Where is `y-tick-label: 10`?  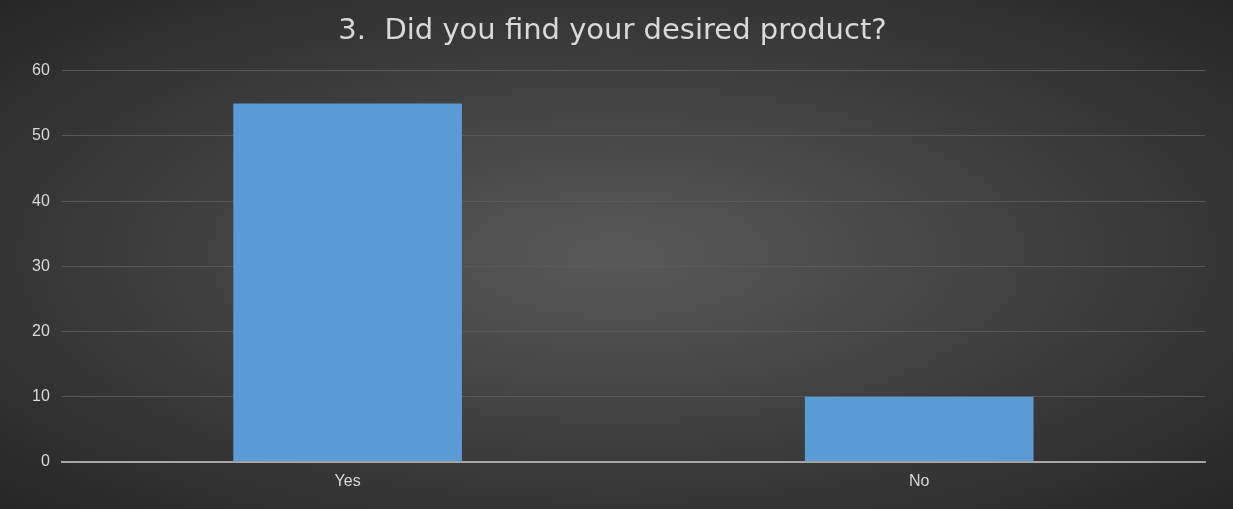 y-tick-label: 10 is located at coordinates (41, 396).